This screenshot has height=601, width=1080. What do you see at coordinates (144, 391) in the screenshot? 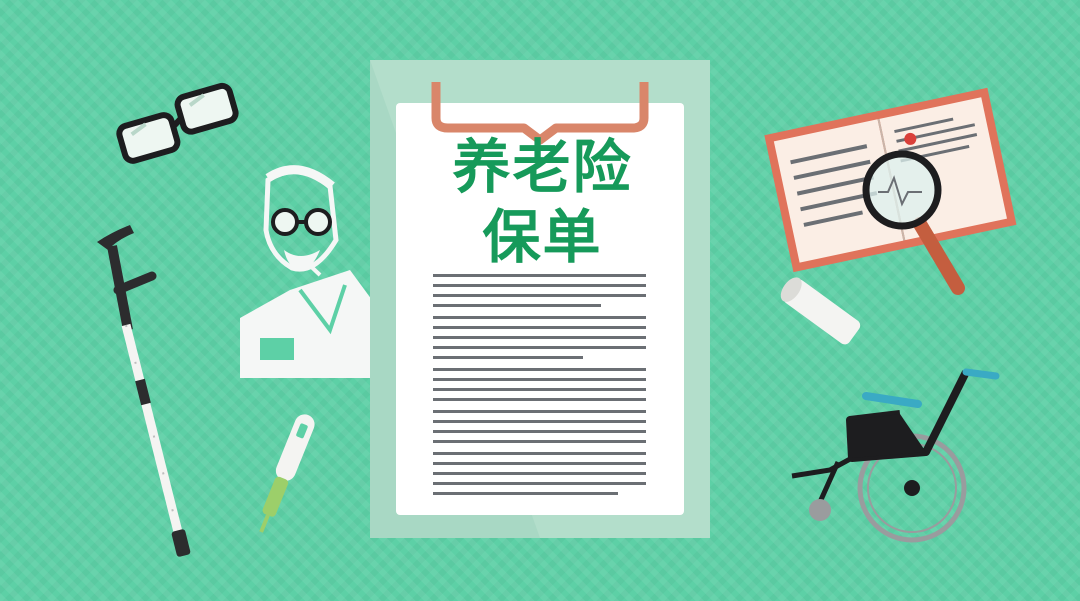
I see `crutch-icon` at bounding box center [144, 391].